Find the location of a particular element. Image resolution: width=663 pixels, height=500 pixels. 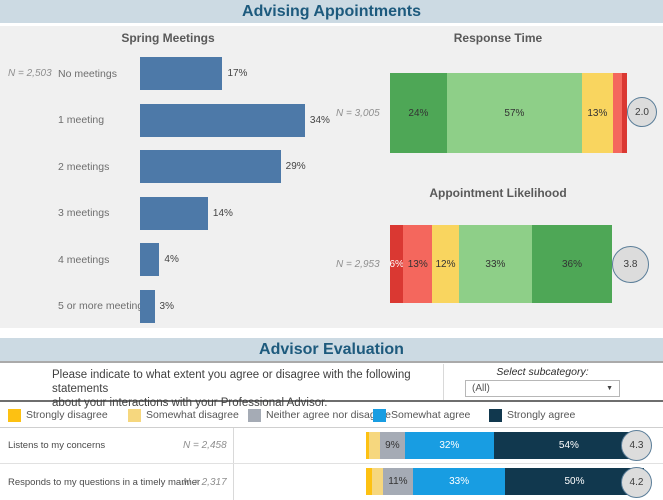

response-time-segment: 13% is located at coordinates (597, 113).